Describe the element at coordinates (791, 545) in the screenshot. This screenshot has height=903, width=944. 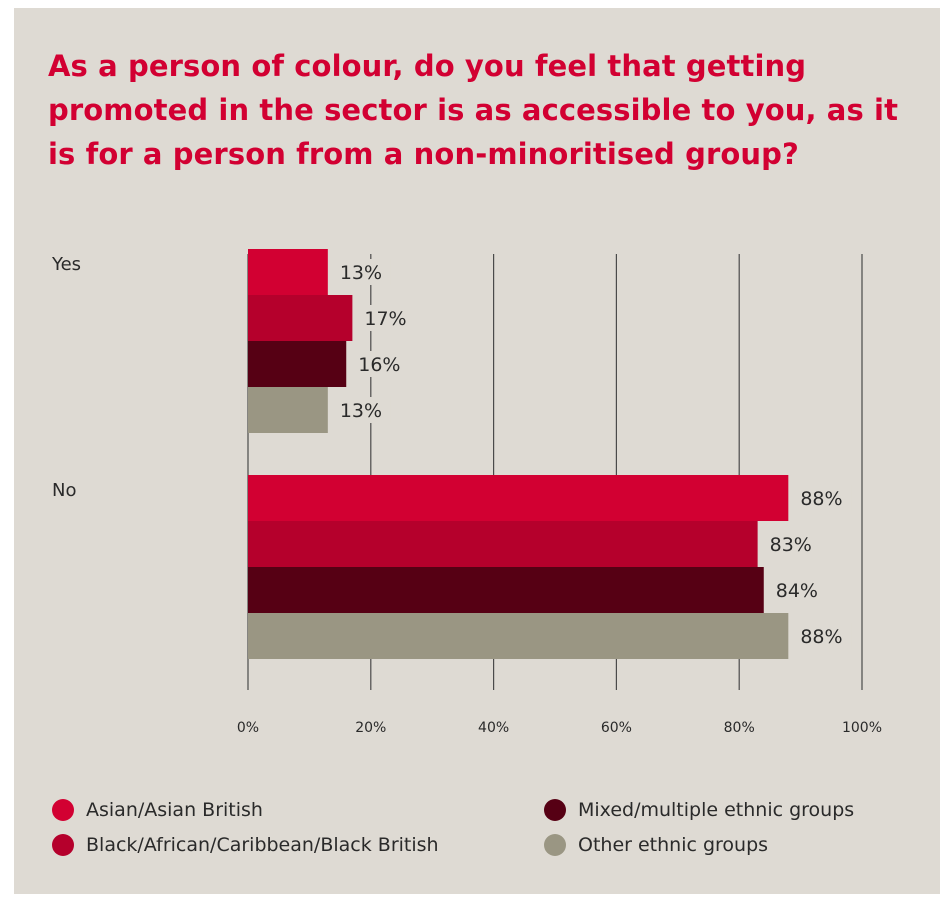
I see `data-label: 83%` at that location.